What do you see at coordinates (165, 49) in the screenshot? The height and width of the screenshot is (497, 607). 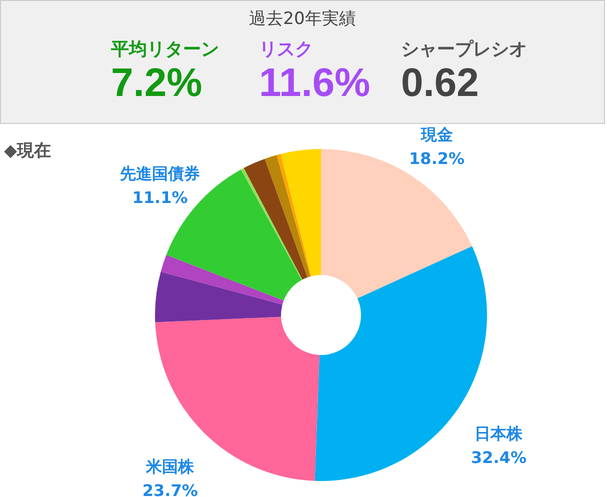 I see `text: 平均リターン` at bounding box center [165, 49].